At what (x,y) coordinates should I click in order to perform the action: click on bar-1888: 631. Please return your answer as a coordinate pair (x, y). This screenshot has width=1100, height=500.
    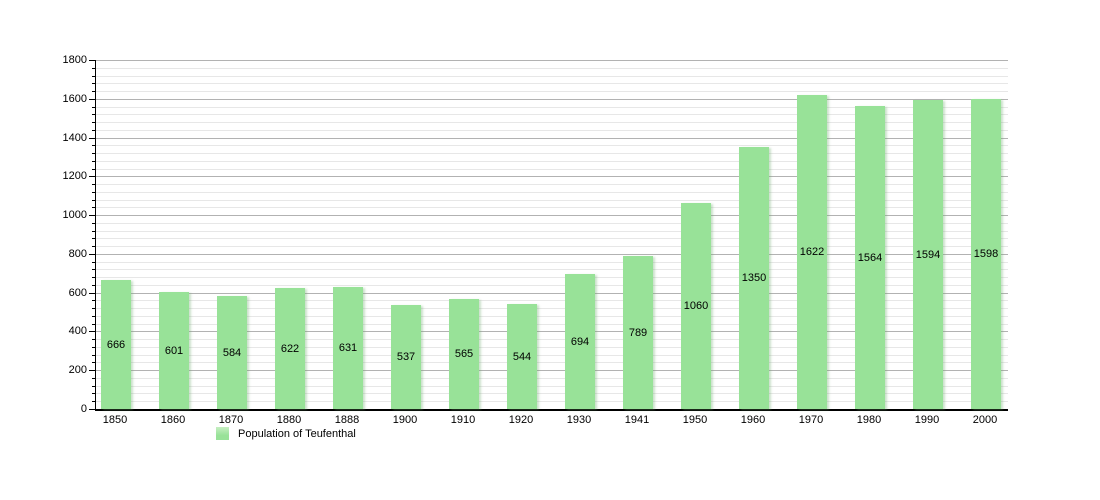
    Looking at the image, I should click on (348, 348).